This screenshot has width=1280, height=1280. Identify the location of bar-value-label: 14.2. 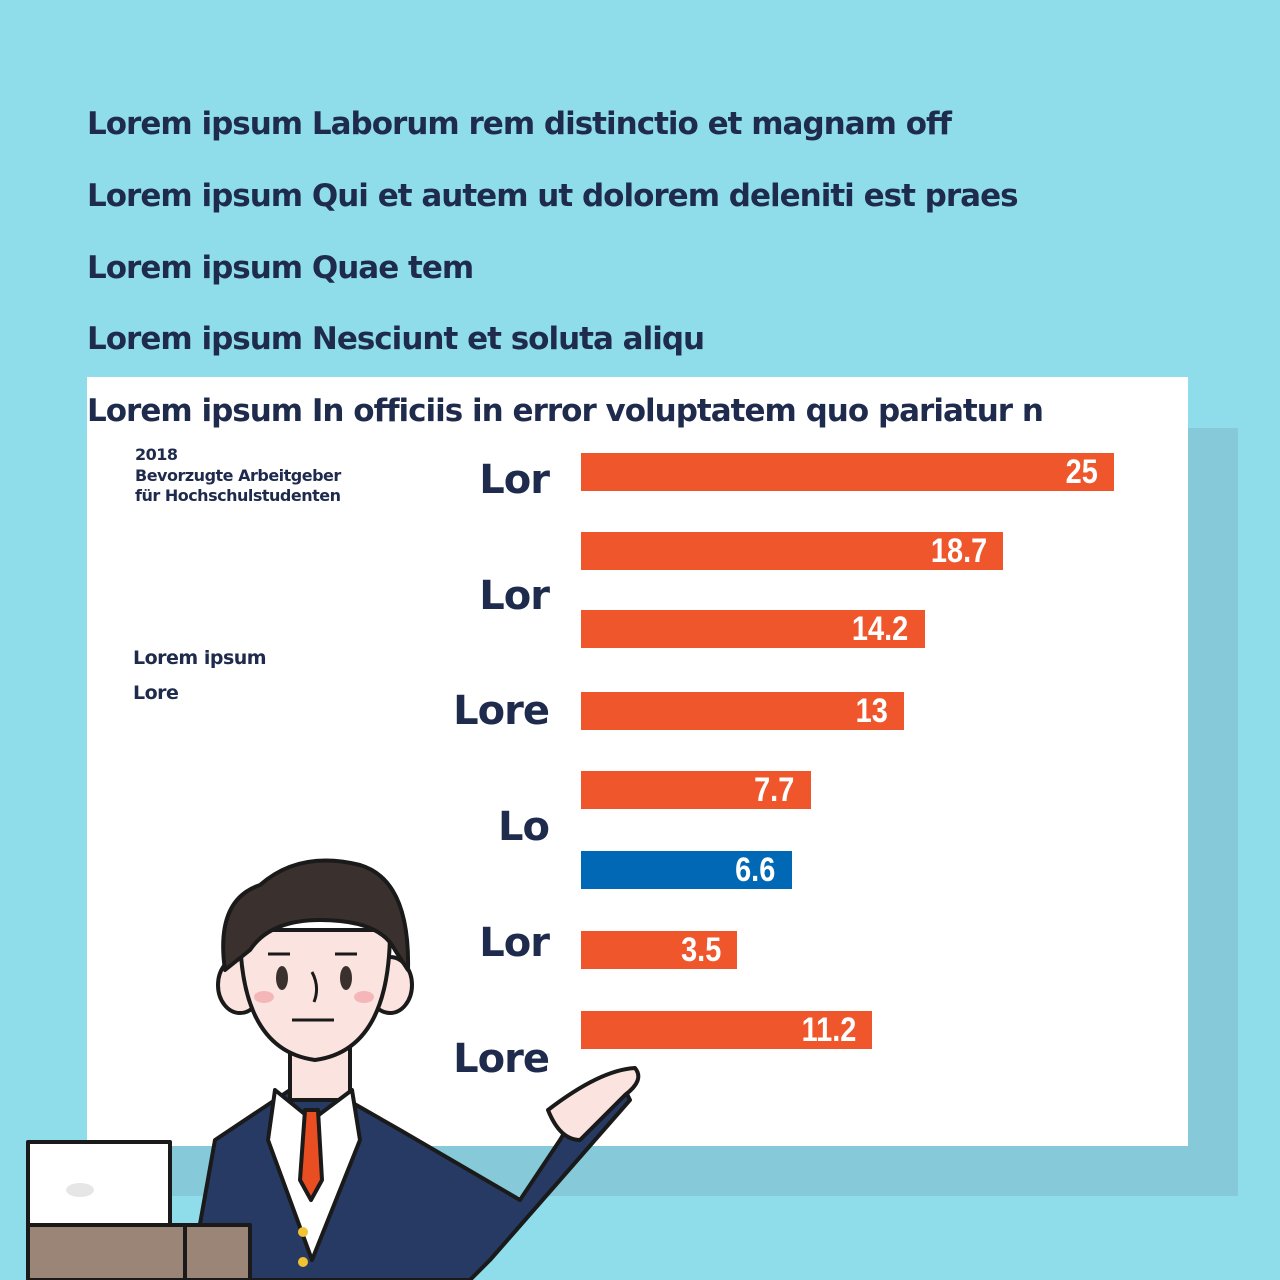
(880, 629).